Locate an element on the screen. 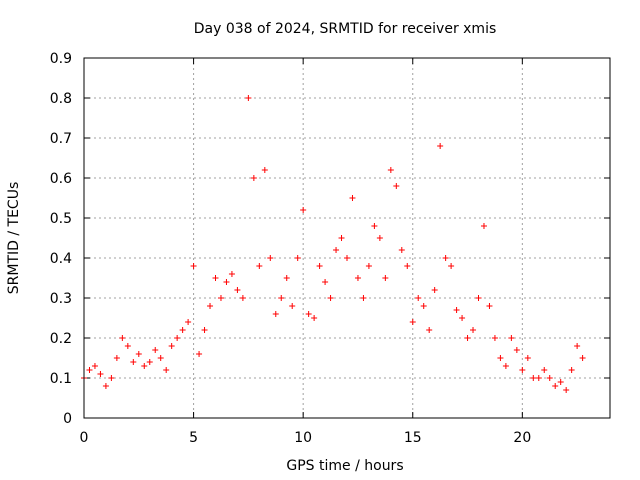 Image resolution: width=640 pixels, height=480 pixels. x-axis-label: GPS time / hours is located at coordinates (344, 466).